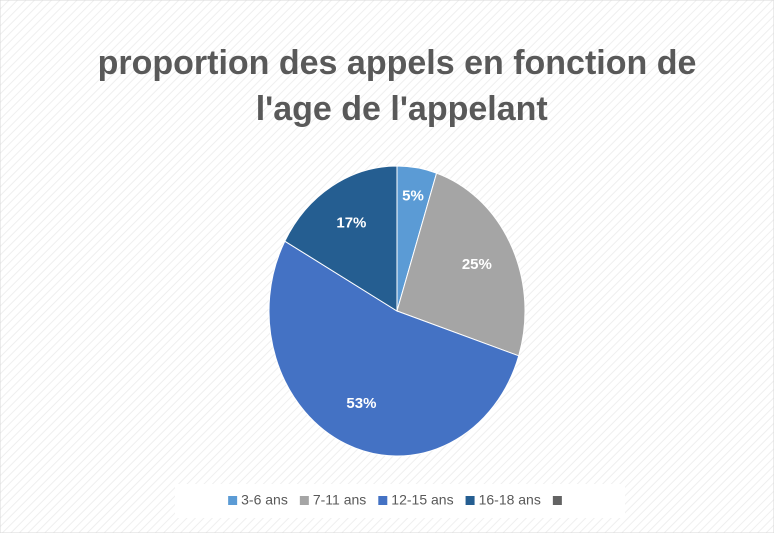 The height and width of the screenshot is (533, 774). Describe the element at coordinates (413, 195) in the screenshot. I see `data-label: 5%` at that location.